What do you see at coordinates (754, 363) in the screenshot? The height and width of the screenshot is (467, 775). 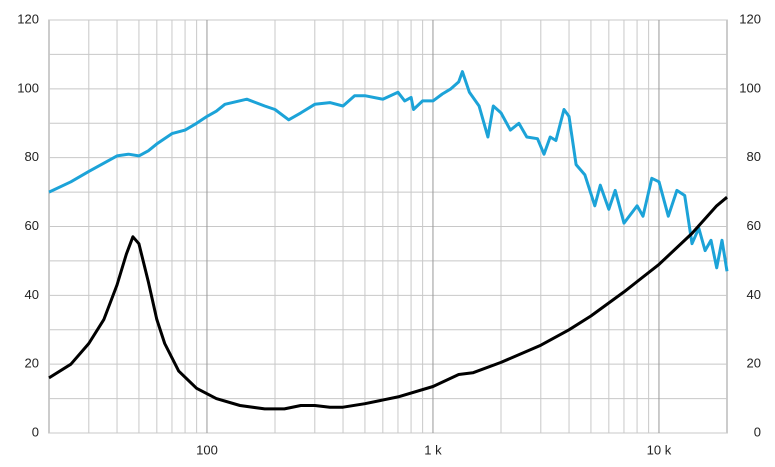 I see `y2-tick-label: 20` at bounding box center [754, 363].